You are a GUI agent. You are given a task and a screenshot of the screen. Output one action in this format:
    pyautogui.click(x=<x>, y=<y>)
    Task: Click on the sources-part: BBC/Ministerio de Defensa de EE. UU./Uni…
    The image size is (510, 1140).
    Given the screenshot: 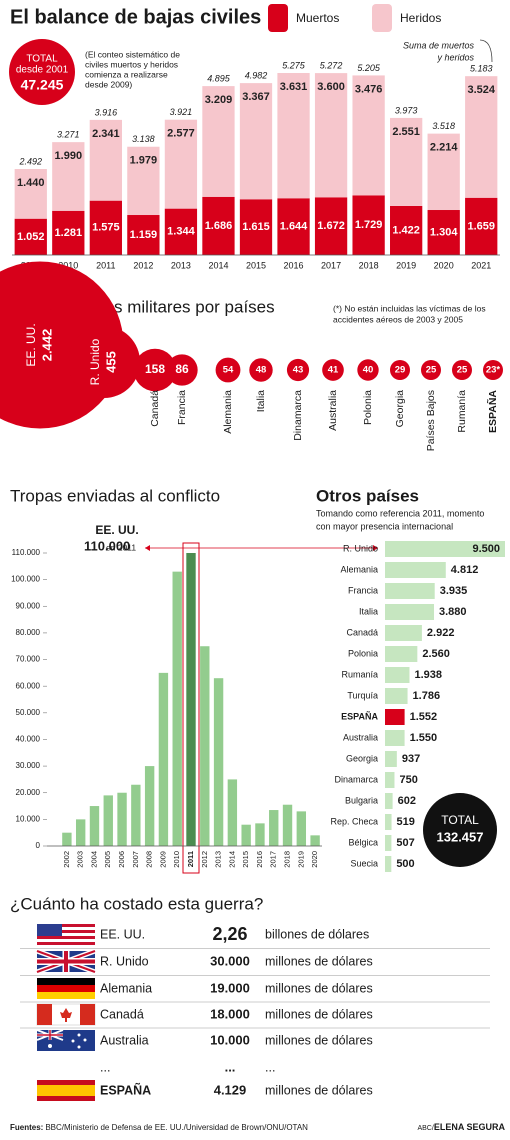 What is the action you would take?
    pyautogui.click(x=176, y=1127)
    